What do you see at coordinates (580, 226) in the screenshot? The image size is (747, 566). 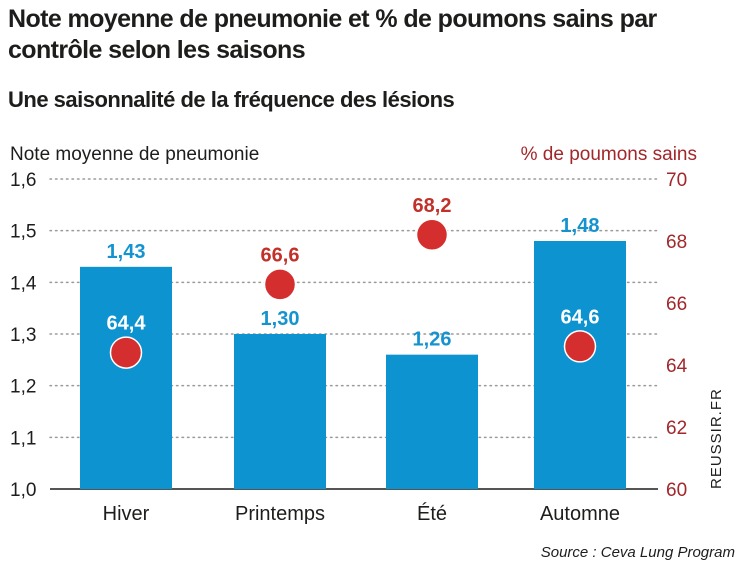 I see `bar-value-label: 1,48` at bounding box center [580, 226].